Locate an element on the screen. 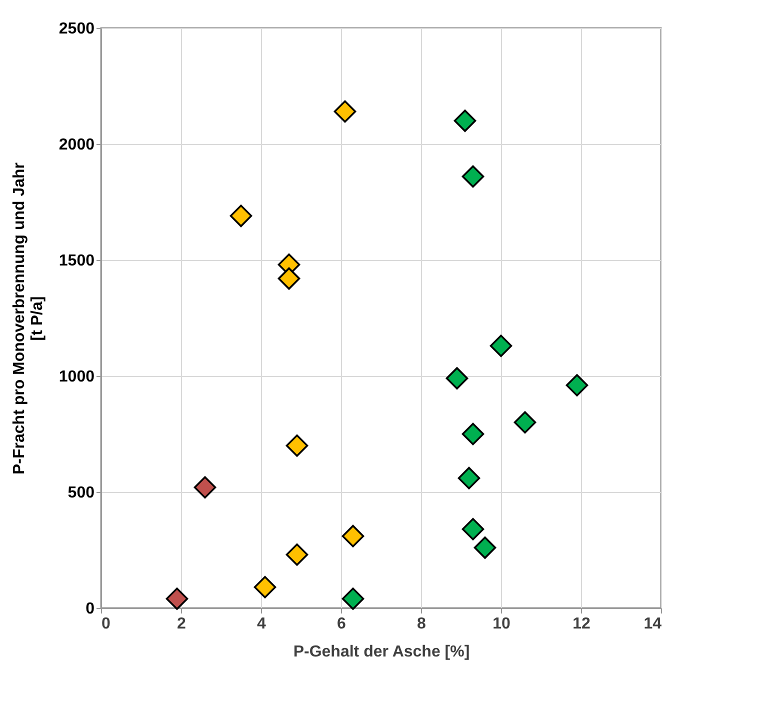 This screenshot has height=709, width=768. x-tick-label: 14 is located at coordinates (653, 624).